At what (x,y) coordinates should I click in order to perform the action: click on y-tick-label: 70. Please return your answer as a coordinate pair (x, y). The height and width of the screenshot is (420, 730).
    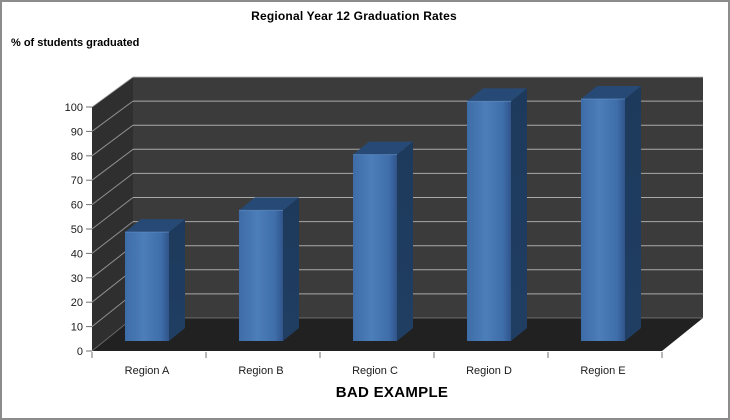
    Looking at the image, I should click on (77, 181).